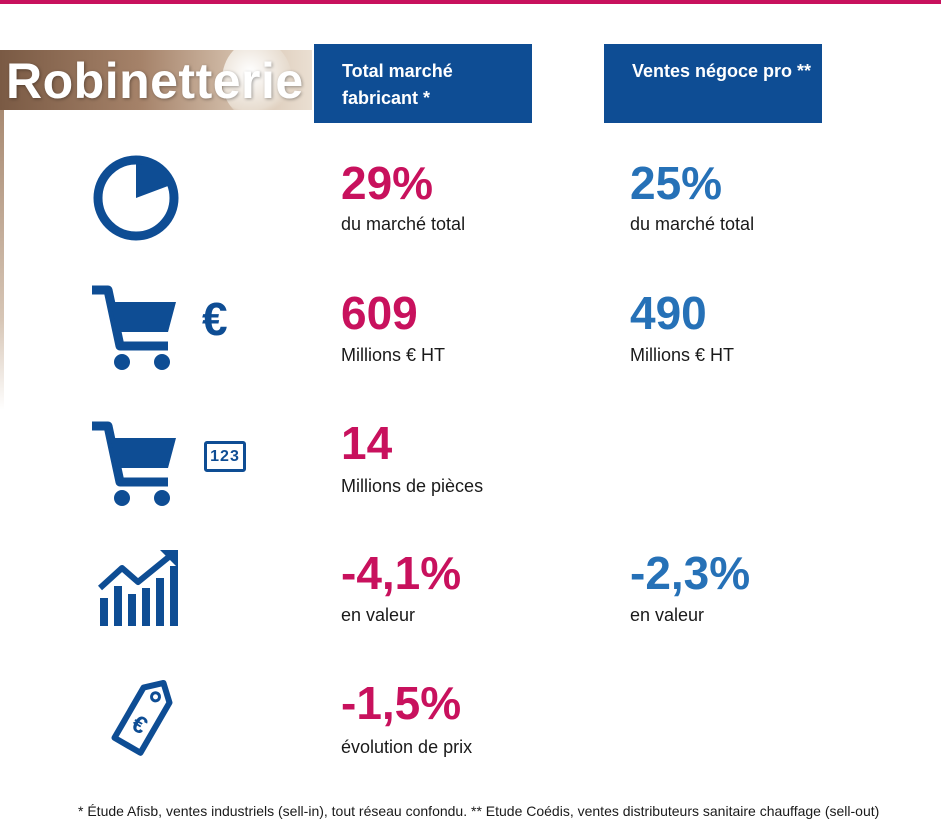 The height and width of the screenshot is (829, 941). I want to click on negoce-market-share-value: 25%, so click(676, 183).